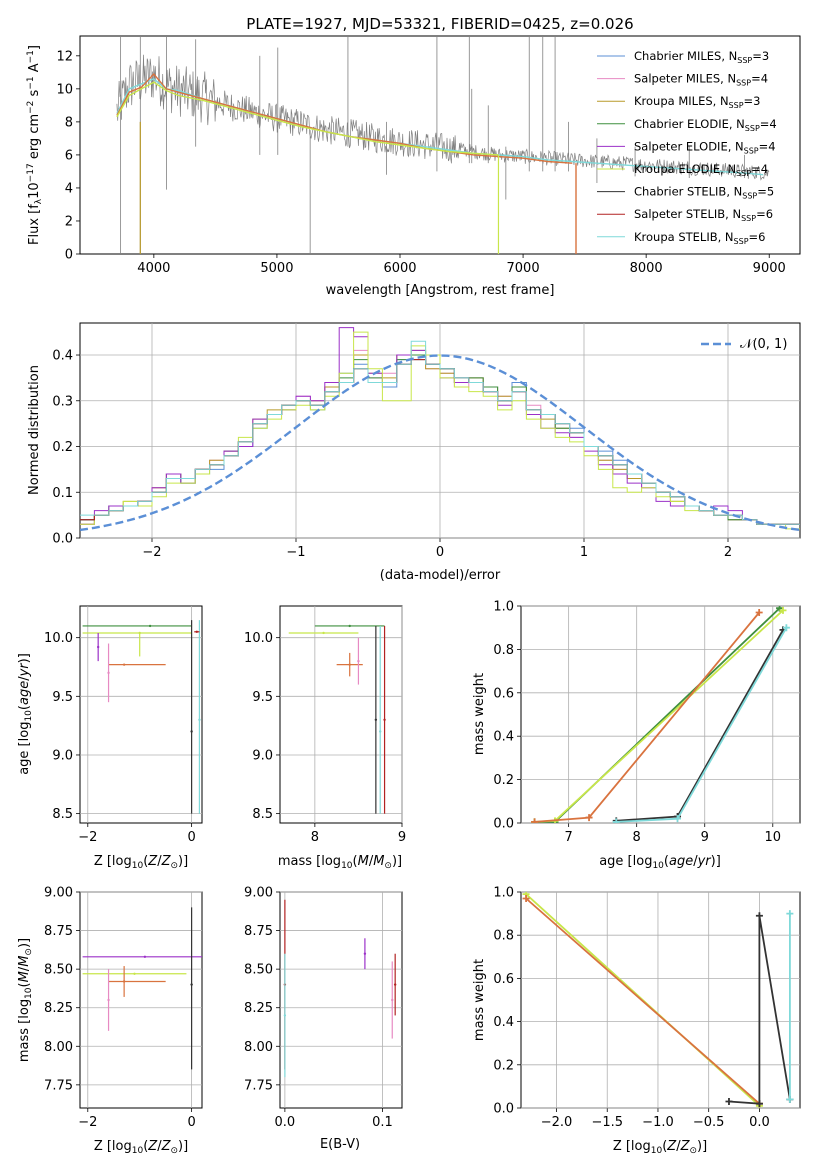 The height and width of the screenshot is (1170, 819). Describe the element at coordinates (658, 1122) in the screenshot. I see `x-tick-label: −1.0` at that location.